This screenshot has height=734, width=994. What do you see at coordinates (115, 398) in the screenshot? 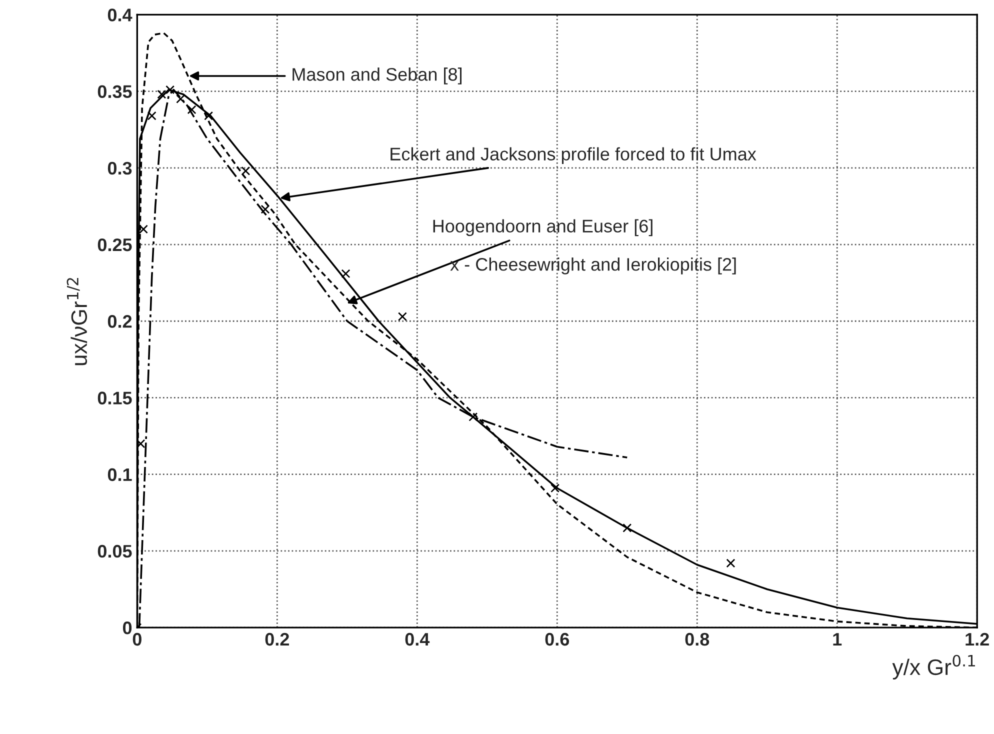
I see `y-tick-label: 0.15` at bounding box center [115, 398].